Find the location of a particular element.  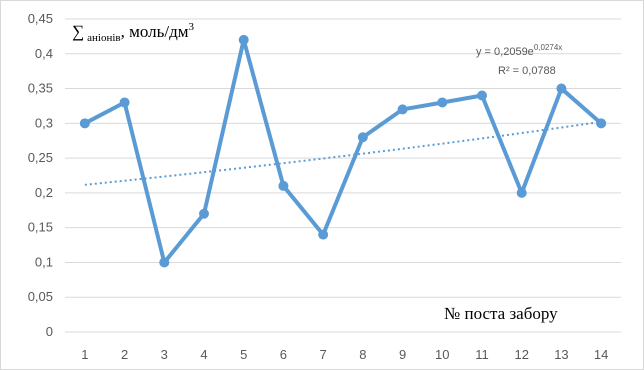

x-tick-label: 13 is located at coordinates (561, 354).